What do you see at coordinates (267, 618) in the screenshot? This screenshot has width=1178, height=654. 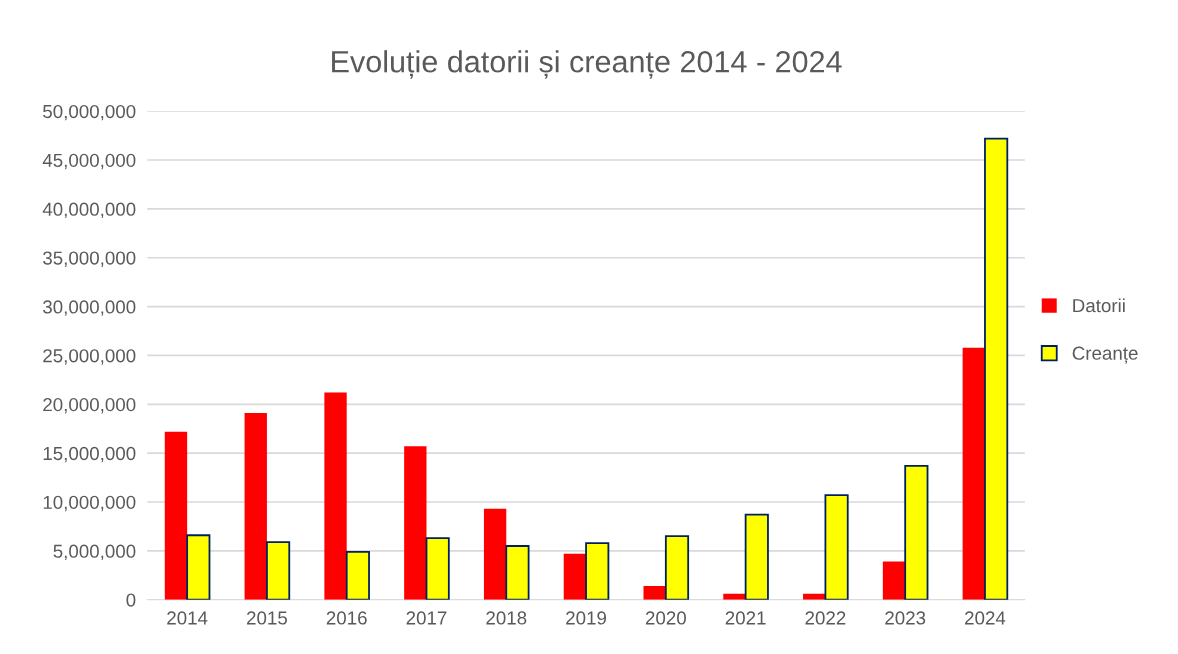 I see `x-tick-label: 2015` at bounding box center [267, 618].